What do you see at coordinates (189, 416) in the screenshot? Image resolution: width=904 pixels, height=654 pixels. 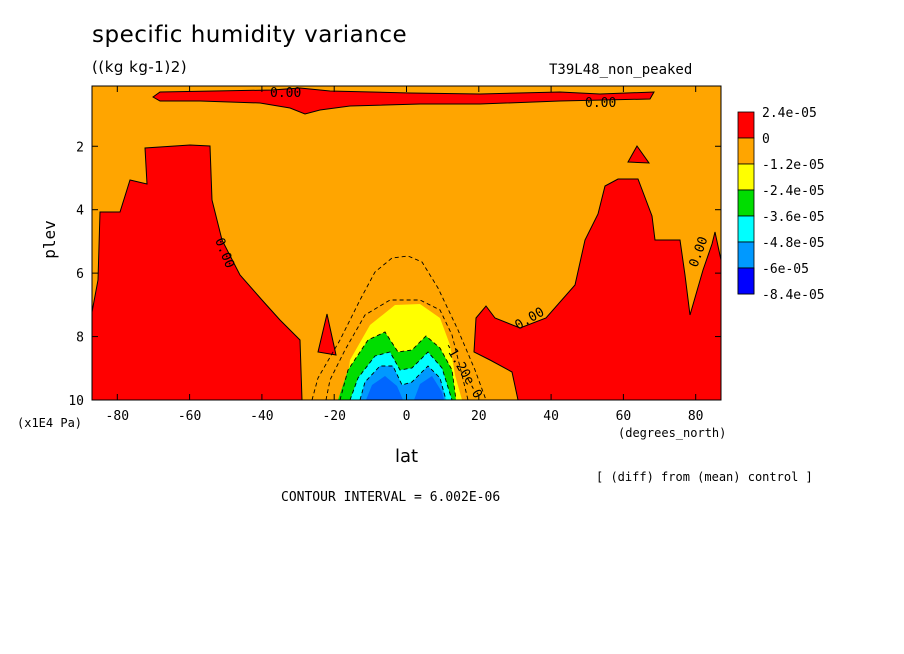 I see `x-tick-label: -60` at bounding box center [189, 416].